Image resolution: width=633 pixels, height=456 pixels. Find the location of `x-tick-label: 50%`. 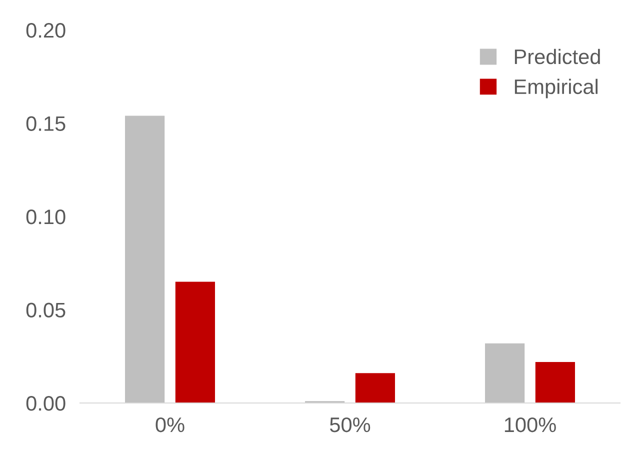

x-tick-label: 50% is located at coordinates (350, 424).